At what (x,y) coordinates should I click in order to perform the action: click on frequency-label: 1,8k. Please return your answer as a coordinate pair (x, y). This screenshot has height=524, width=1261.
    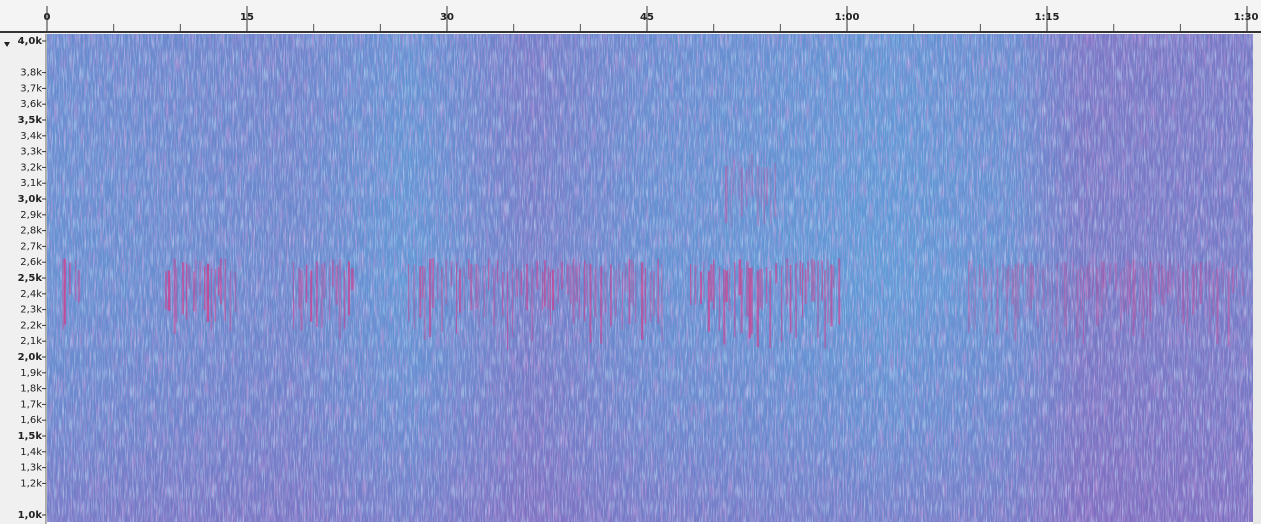
    Looking at the image, I should click on (31, 389).